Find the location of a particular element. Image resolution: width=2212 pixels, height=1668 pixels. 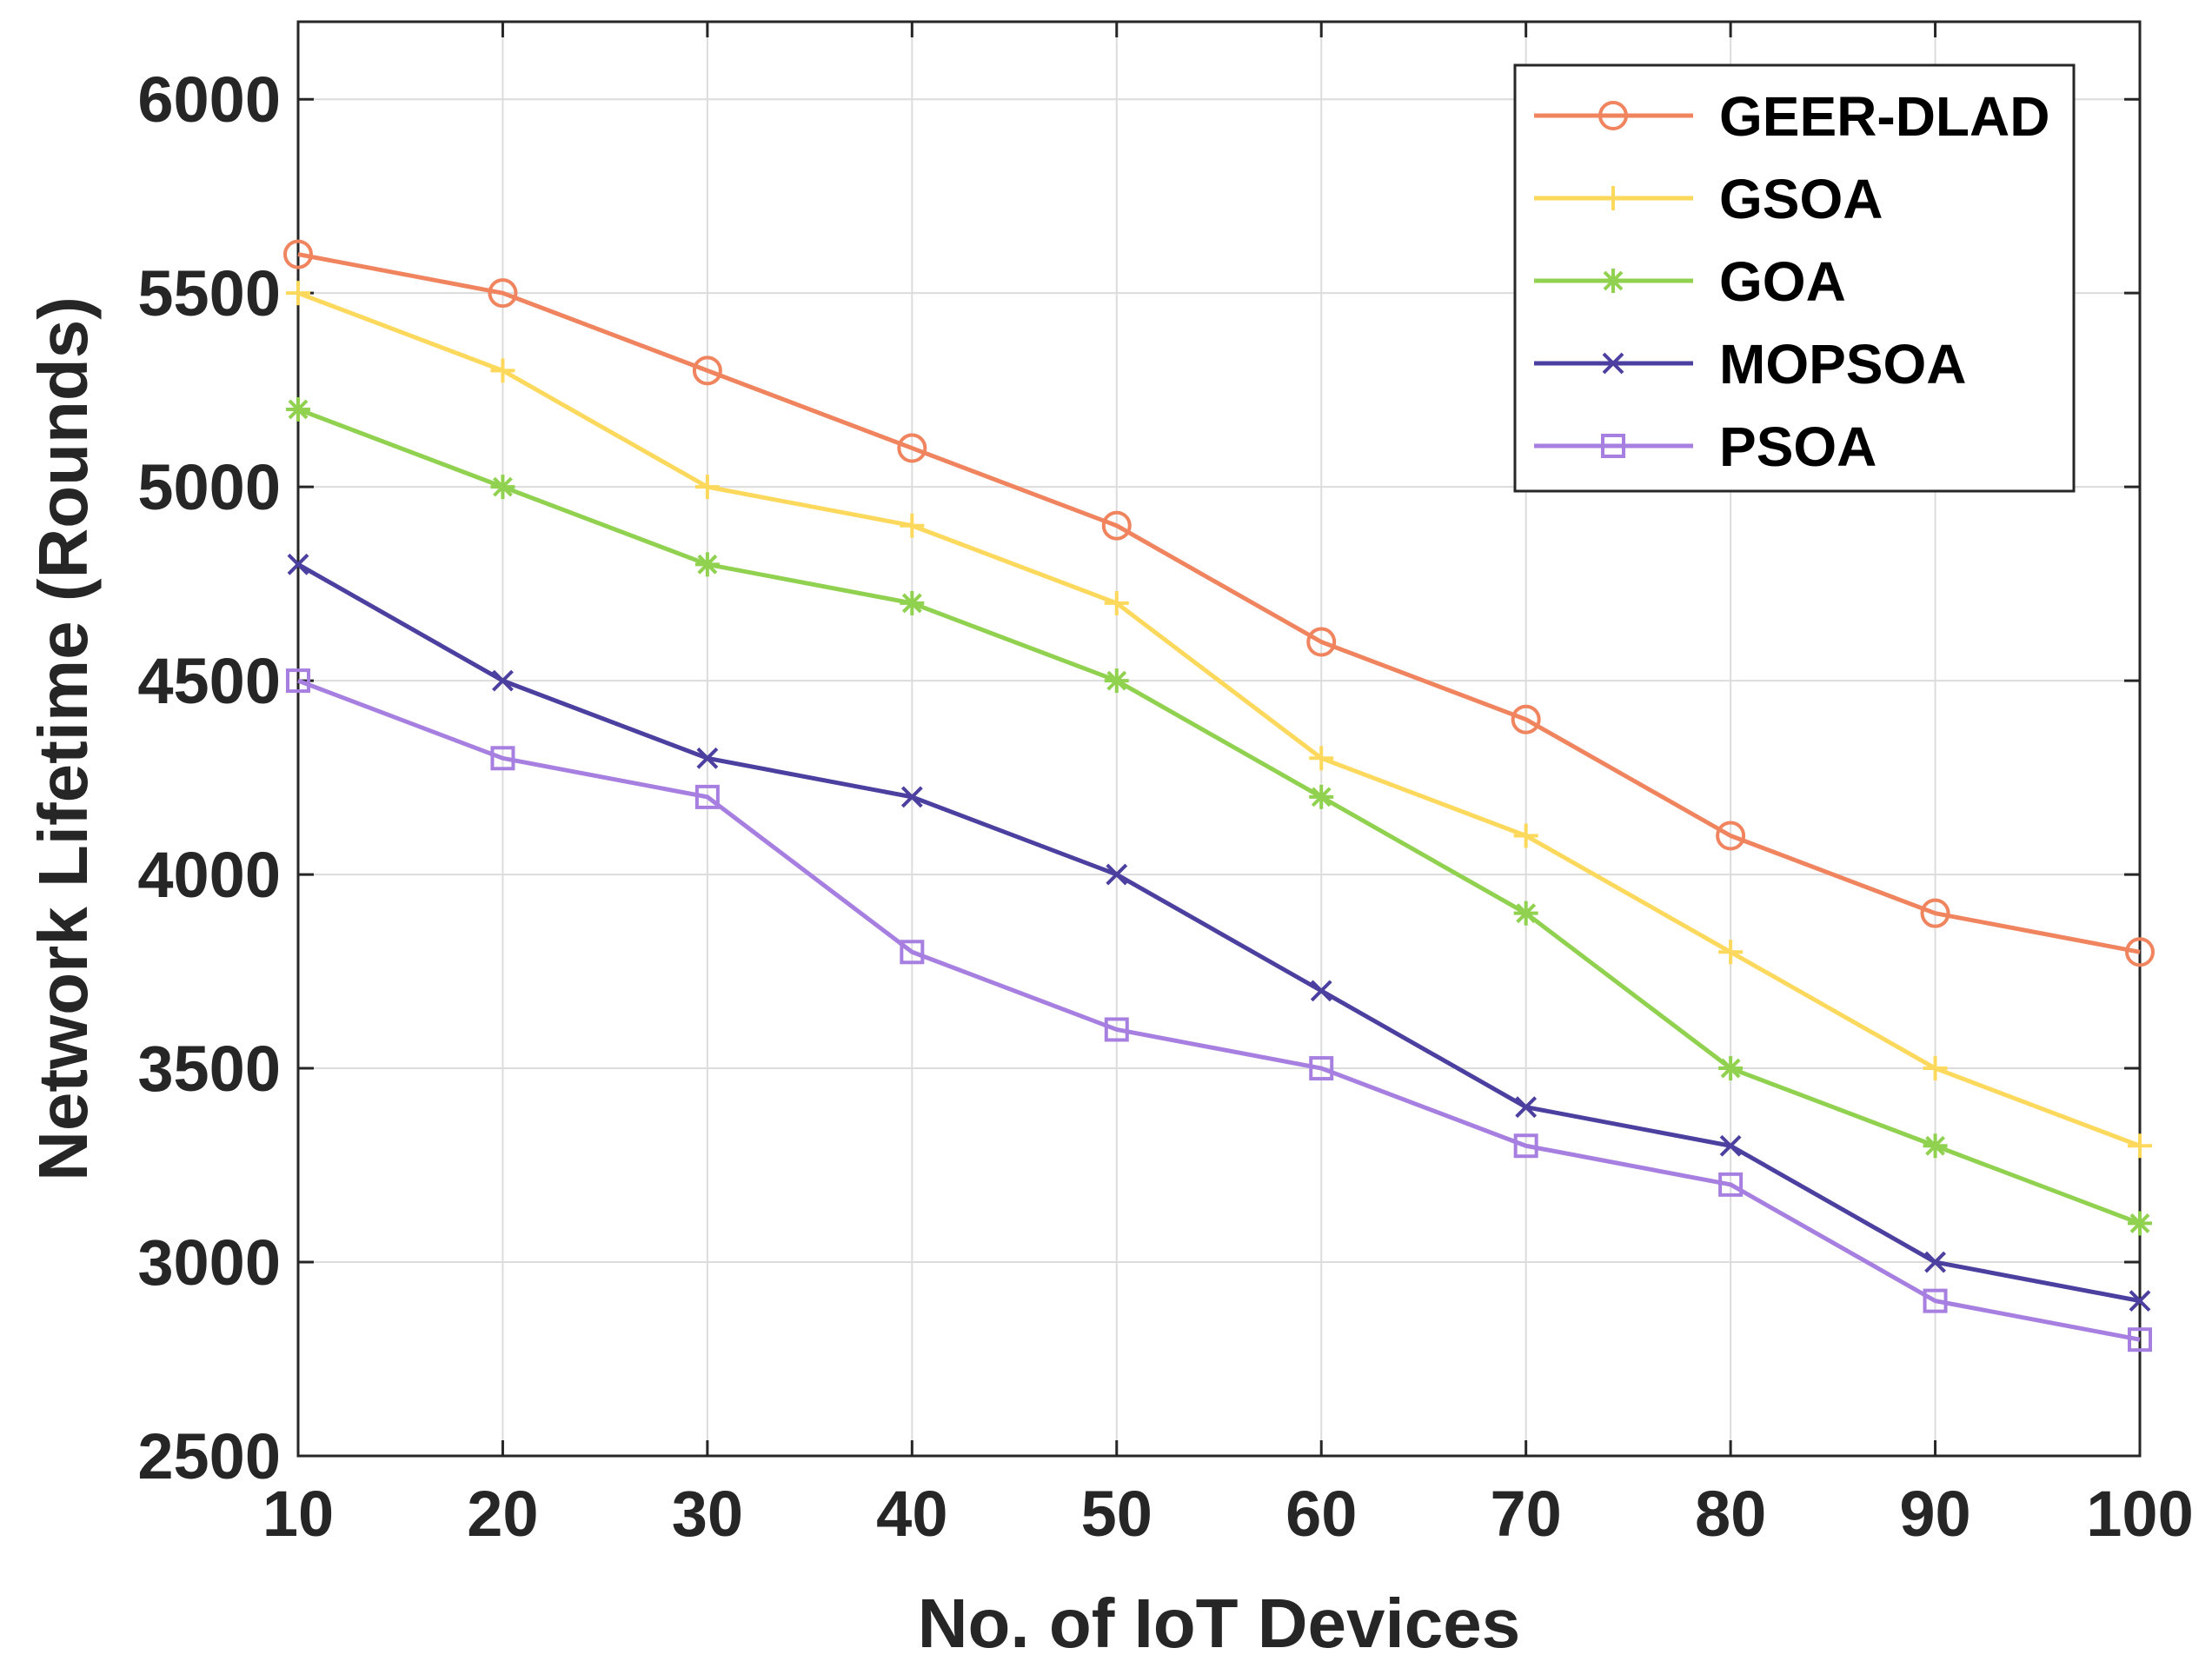

x-tick-label: 30 is located at coordinates (707, 1514).